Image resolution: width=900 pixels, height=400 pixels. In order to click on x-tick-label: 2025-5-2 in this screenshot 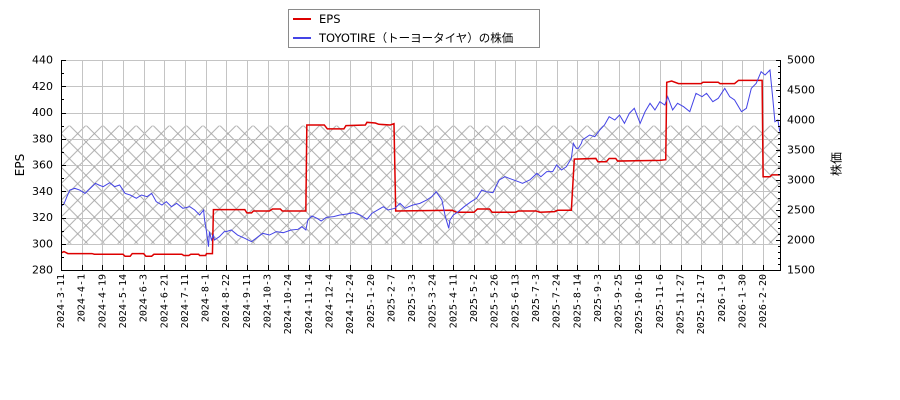, I will do `click(474, 298)`.